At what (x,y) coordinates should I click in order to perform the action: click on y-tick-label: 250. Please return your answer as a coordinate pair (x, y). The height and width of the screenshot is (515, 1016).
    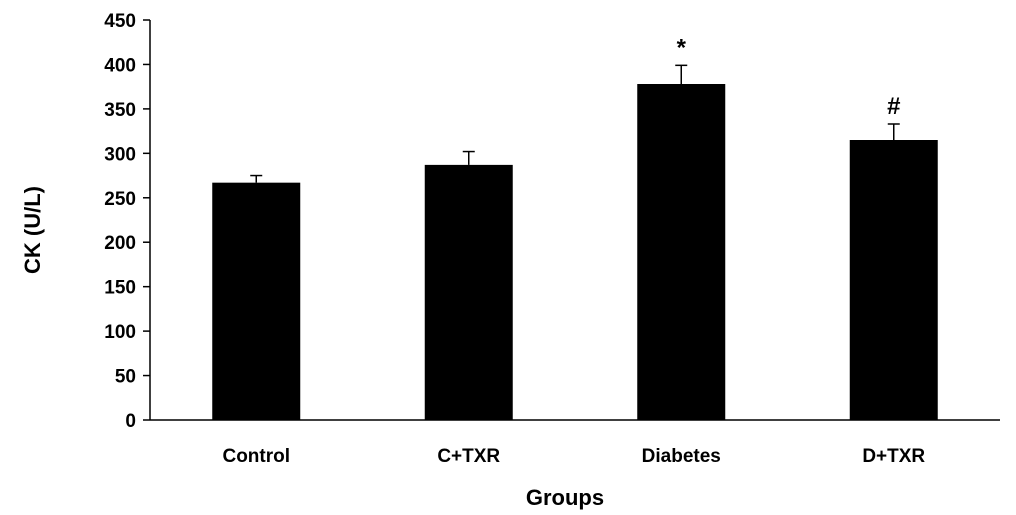
    Looking at the image, I should click on (120, 199).